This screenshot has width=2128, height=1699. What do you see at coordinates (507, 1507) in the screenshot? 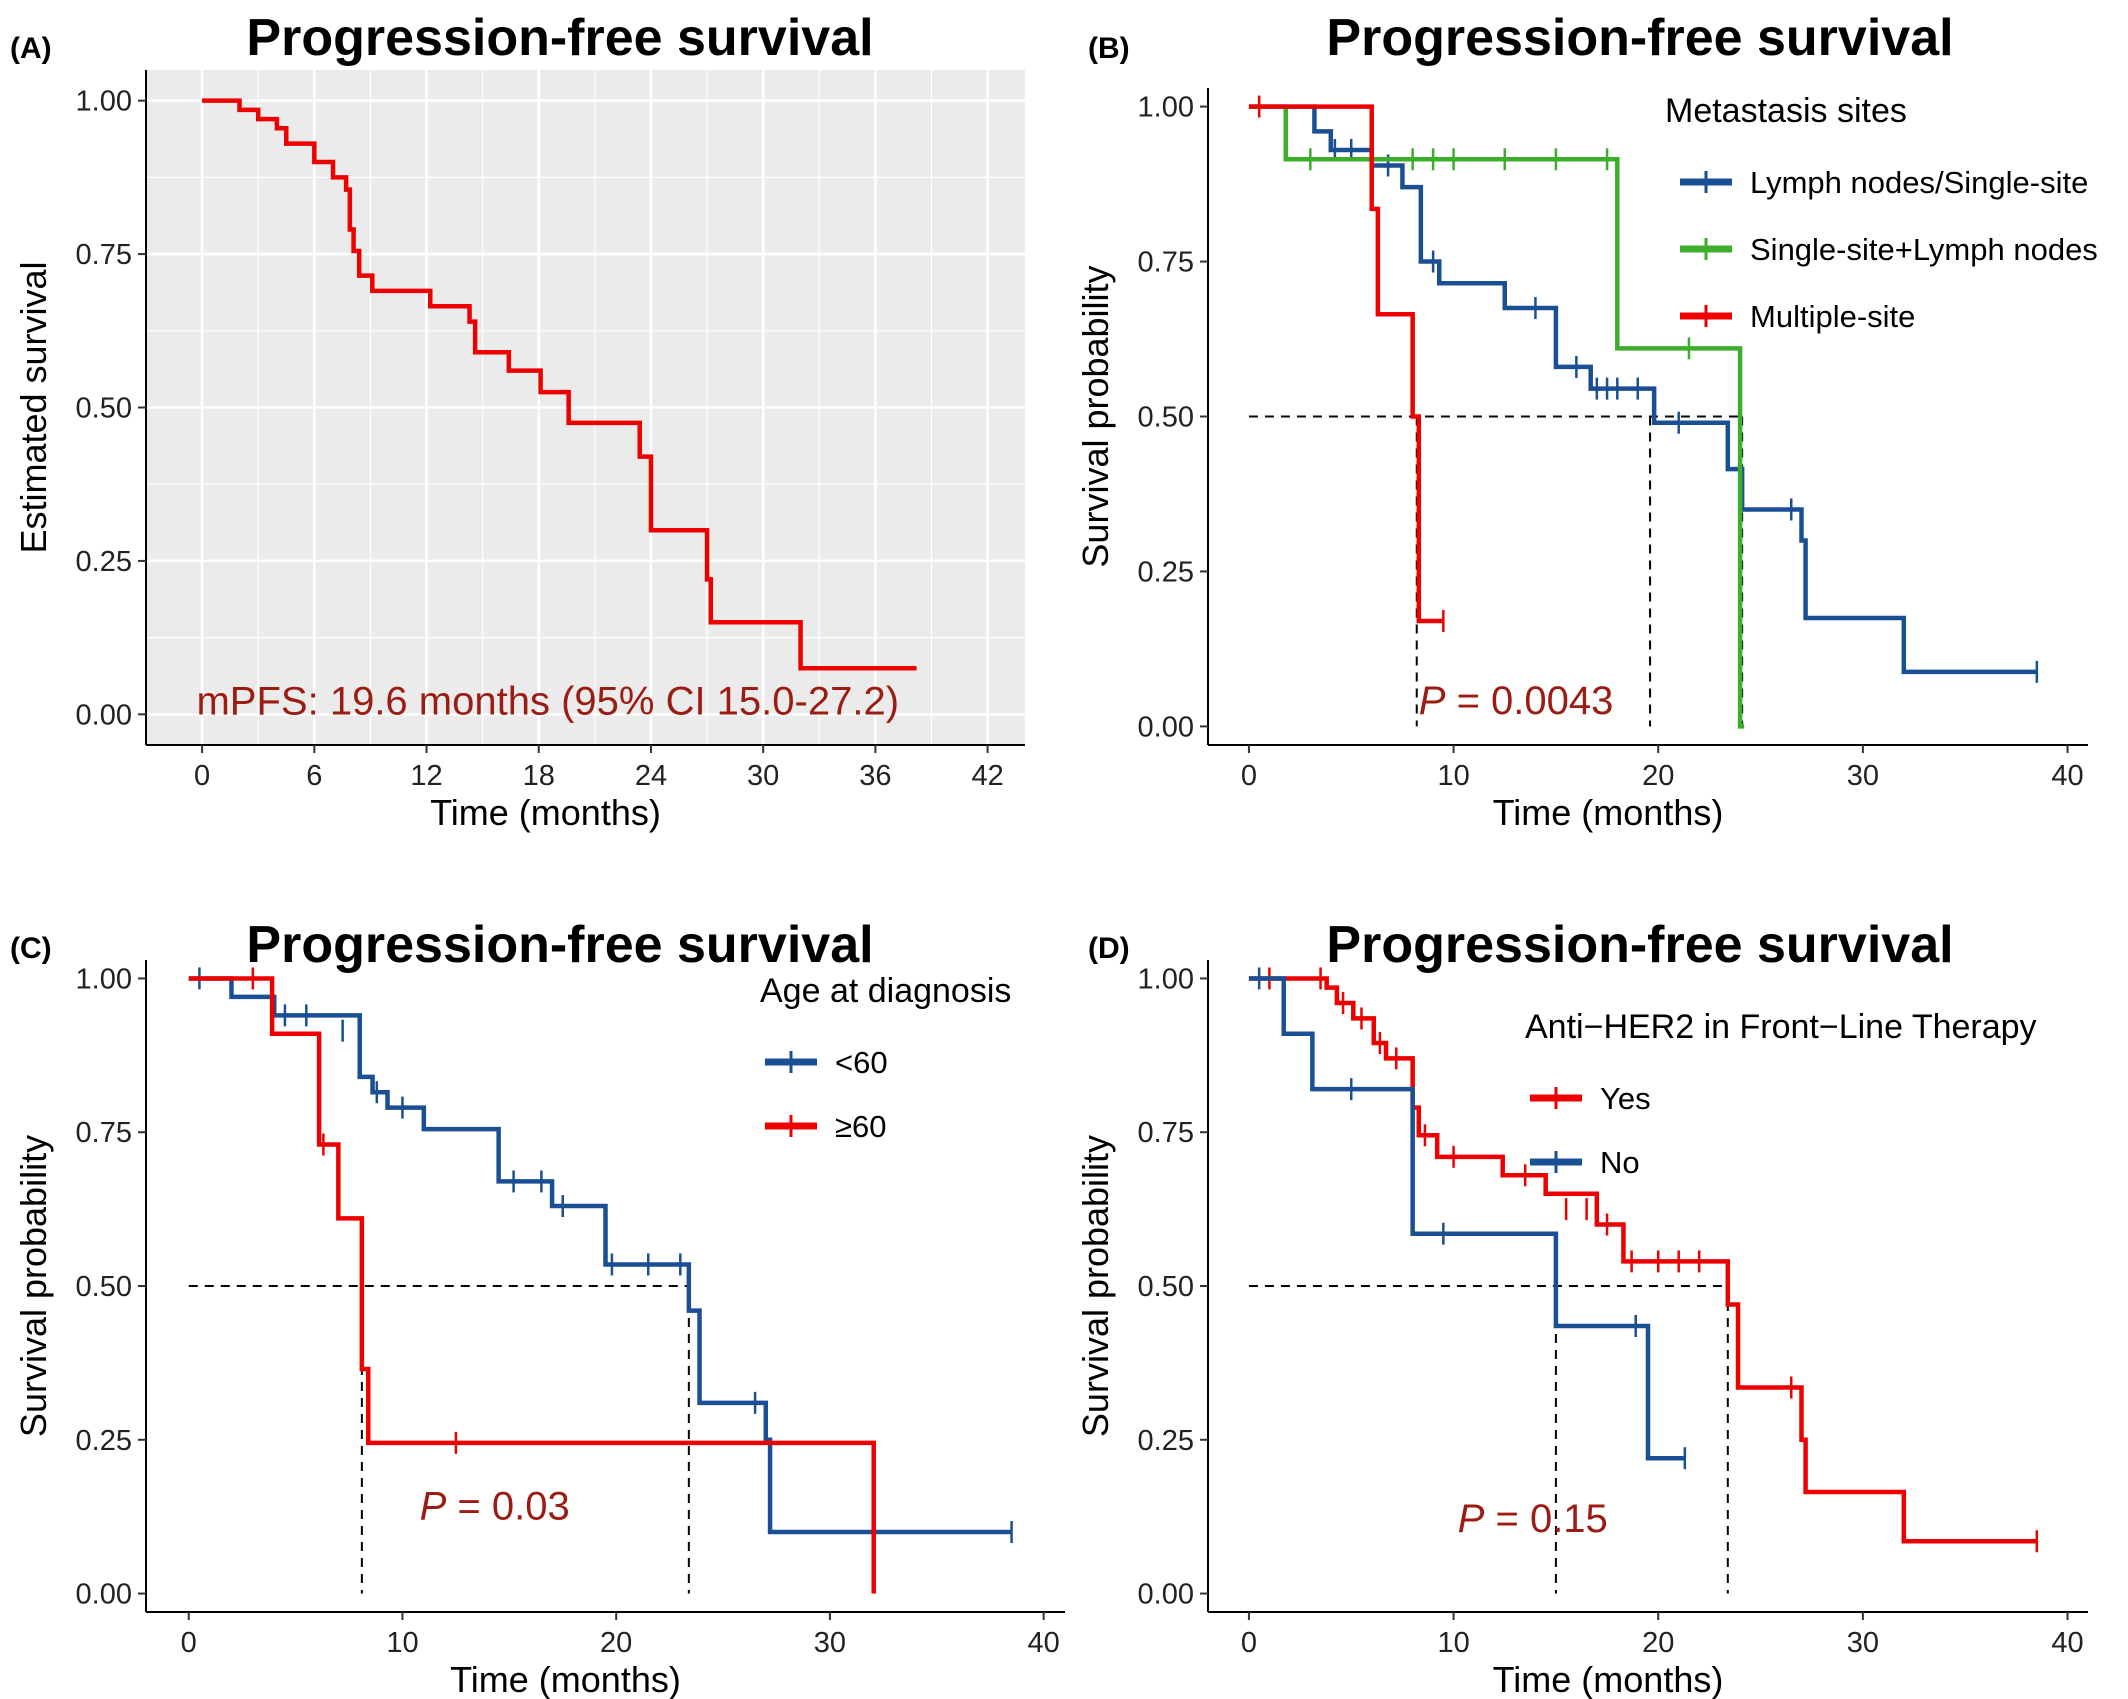
I see `annotation-value: = 0.03` at bounding box center [507, 1507].